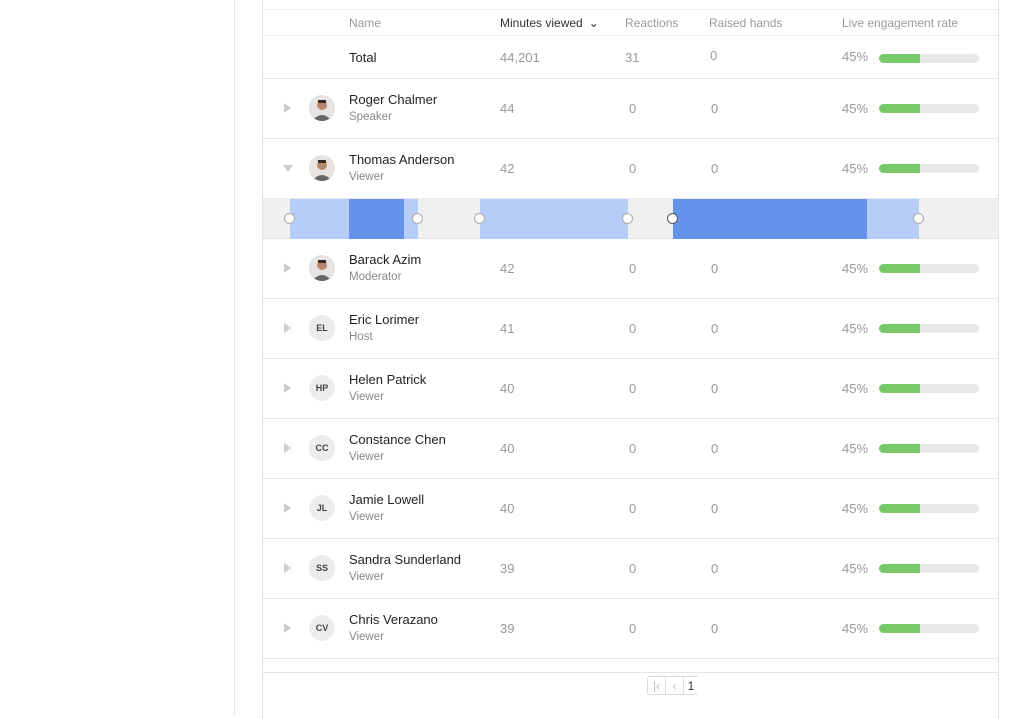 This screenshot has height=719, width=1021. What do you see at coordinates (397, 439) in the screenshot?
I see `attendee-name: Constance Chen` at bounding box center [397, 439].